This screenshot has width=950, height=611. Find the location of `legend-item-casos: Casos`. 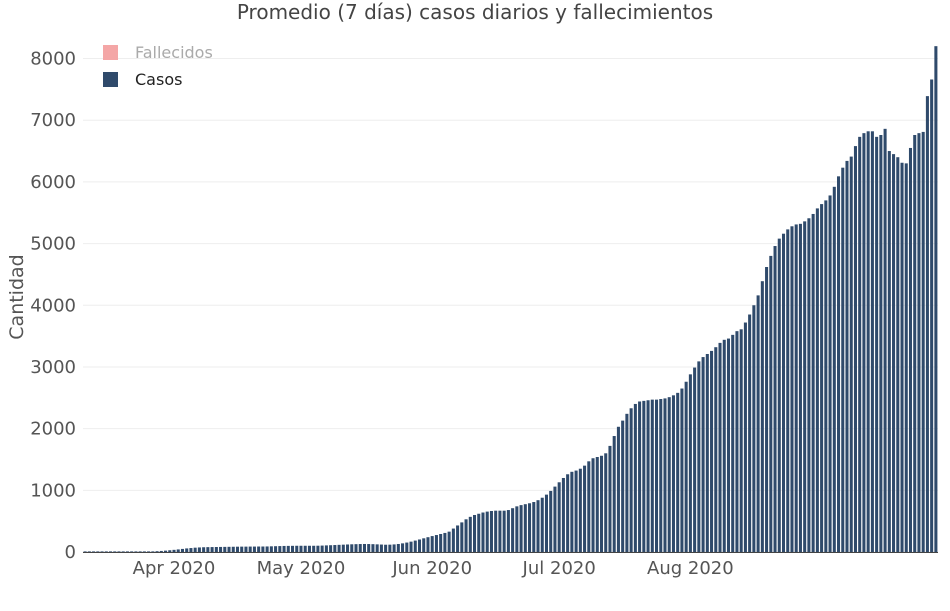

legend-item-casos: Casos is located at coordinates (142, 79).